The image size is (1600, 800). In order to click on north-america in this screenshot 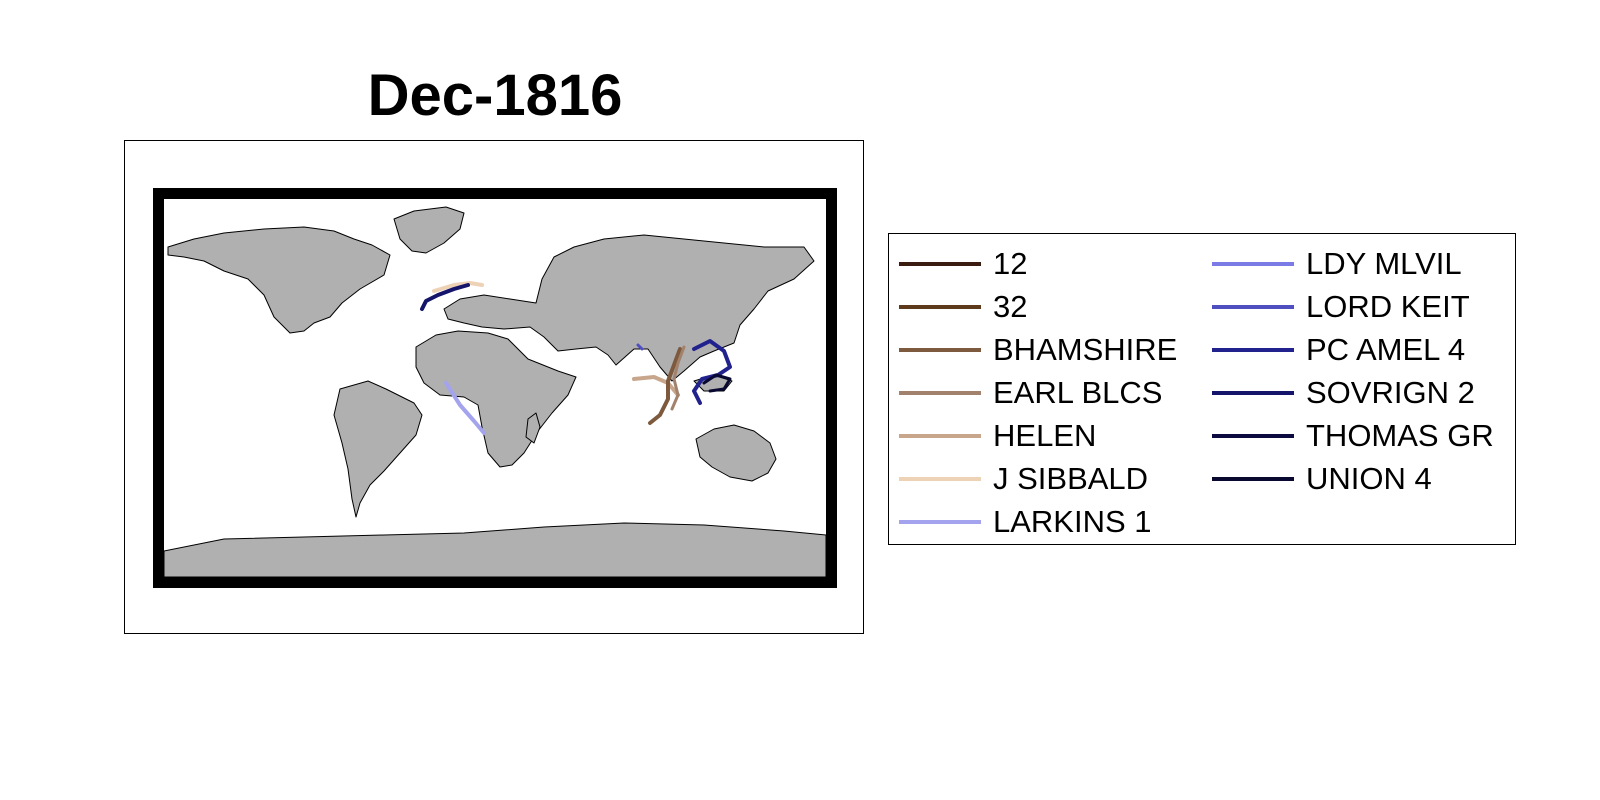, I will do `click(279, 280)`.